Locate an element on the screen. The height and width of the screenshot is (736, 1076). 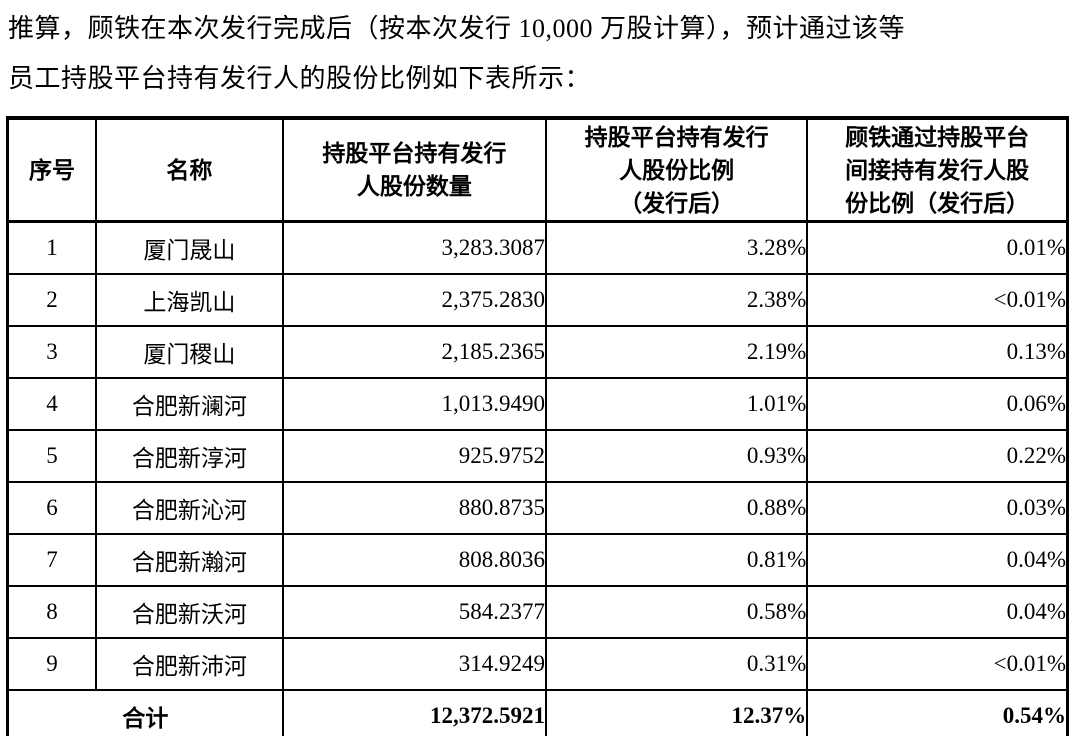
table-row: 2 上海凯山 2,375.2830 2.38% <0.01% is located at coordinates (537, 300).